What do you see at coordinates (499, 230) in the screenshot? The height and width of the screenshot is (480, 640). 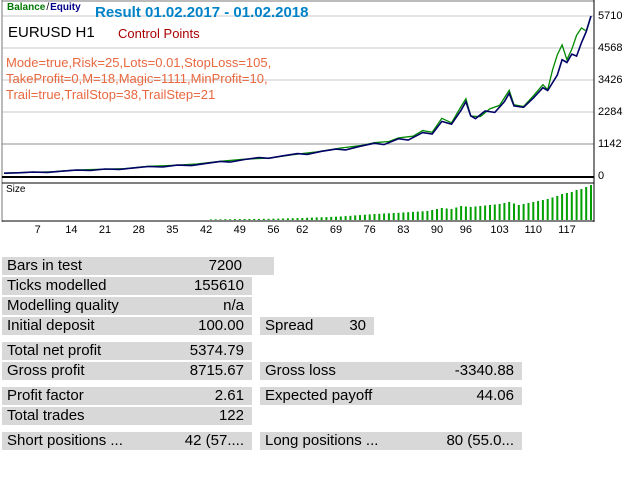 I see `x-axis-label: 103` at bounding box center [499, 230].